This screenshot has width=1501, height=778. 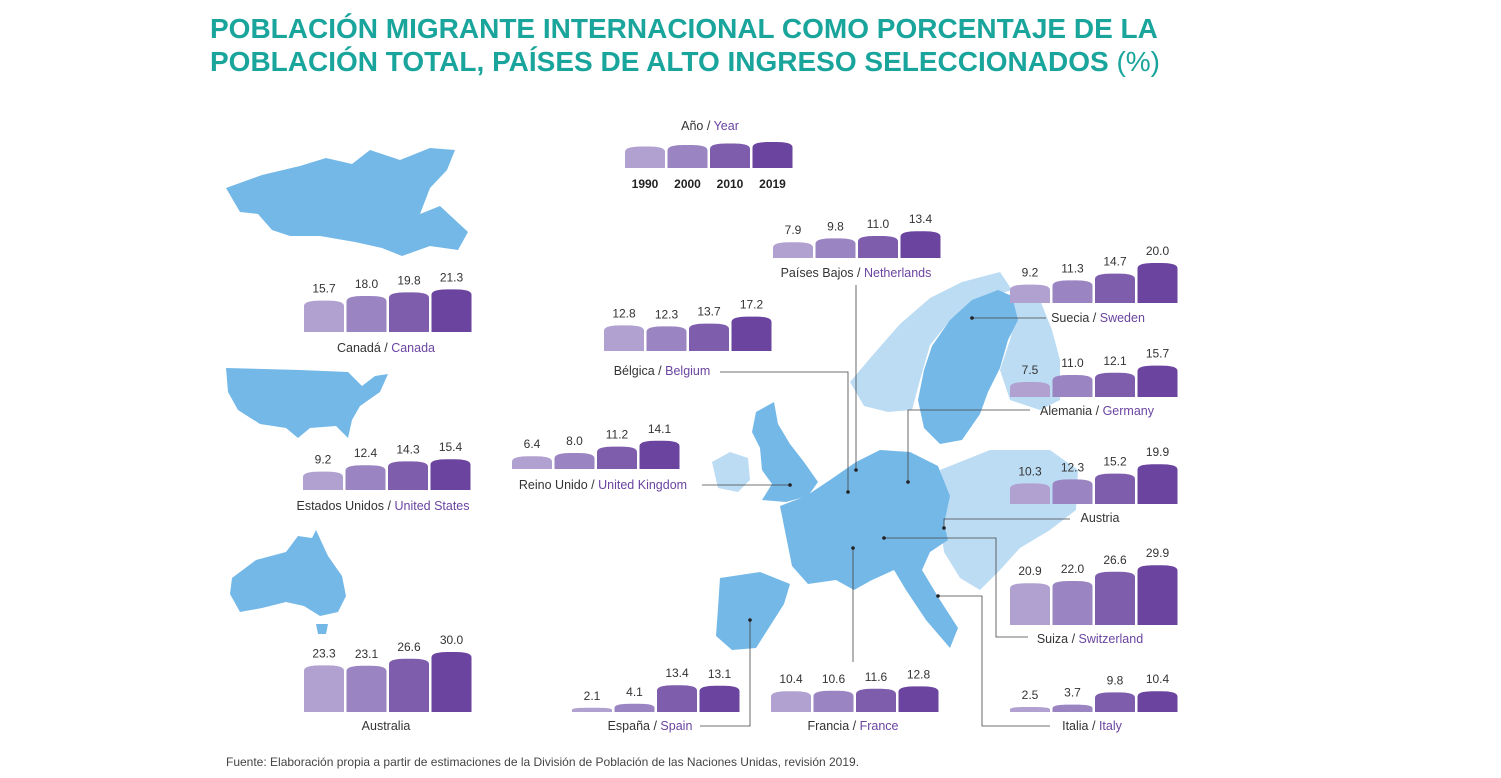 What do you see at coordinates (1072, 708) in the screenshot?
I see `bar-italia-2000` at bounding box center [1072, 708].